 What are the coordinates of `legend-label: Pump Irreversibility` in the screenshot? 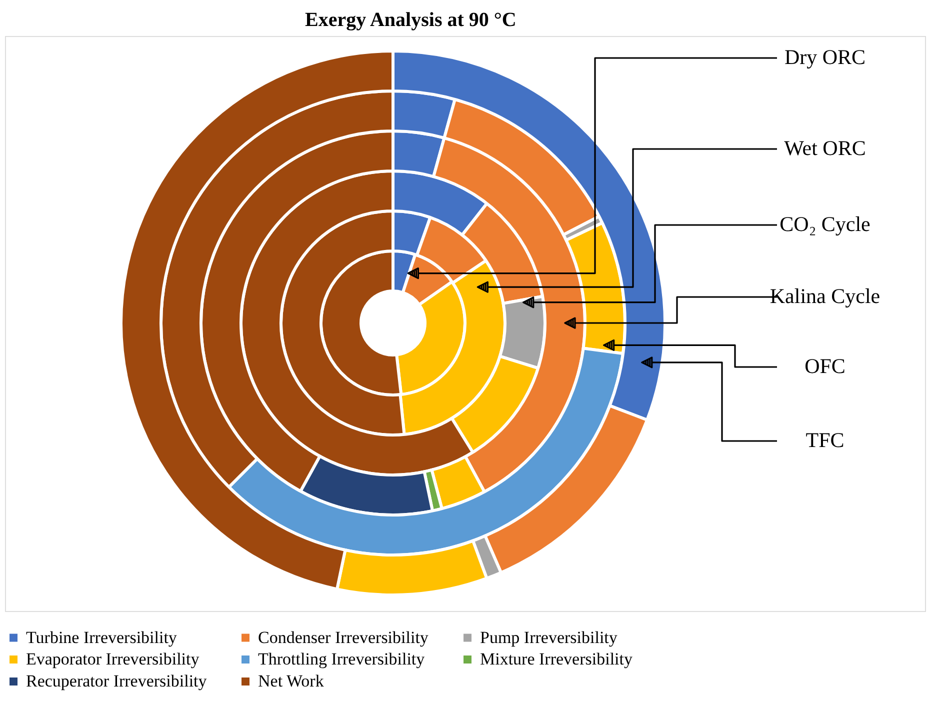 It's located at (549, 637).